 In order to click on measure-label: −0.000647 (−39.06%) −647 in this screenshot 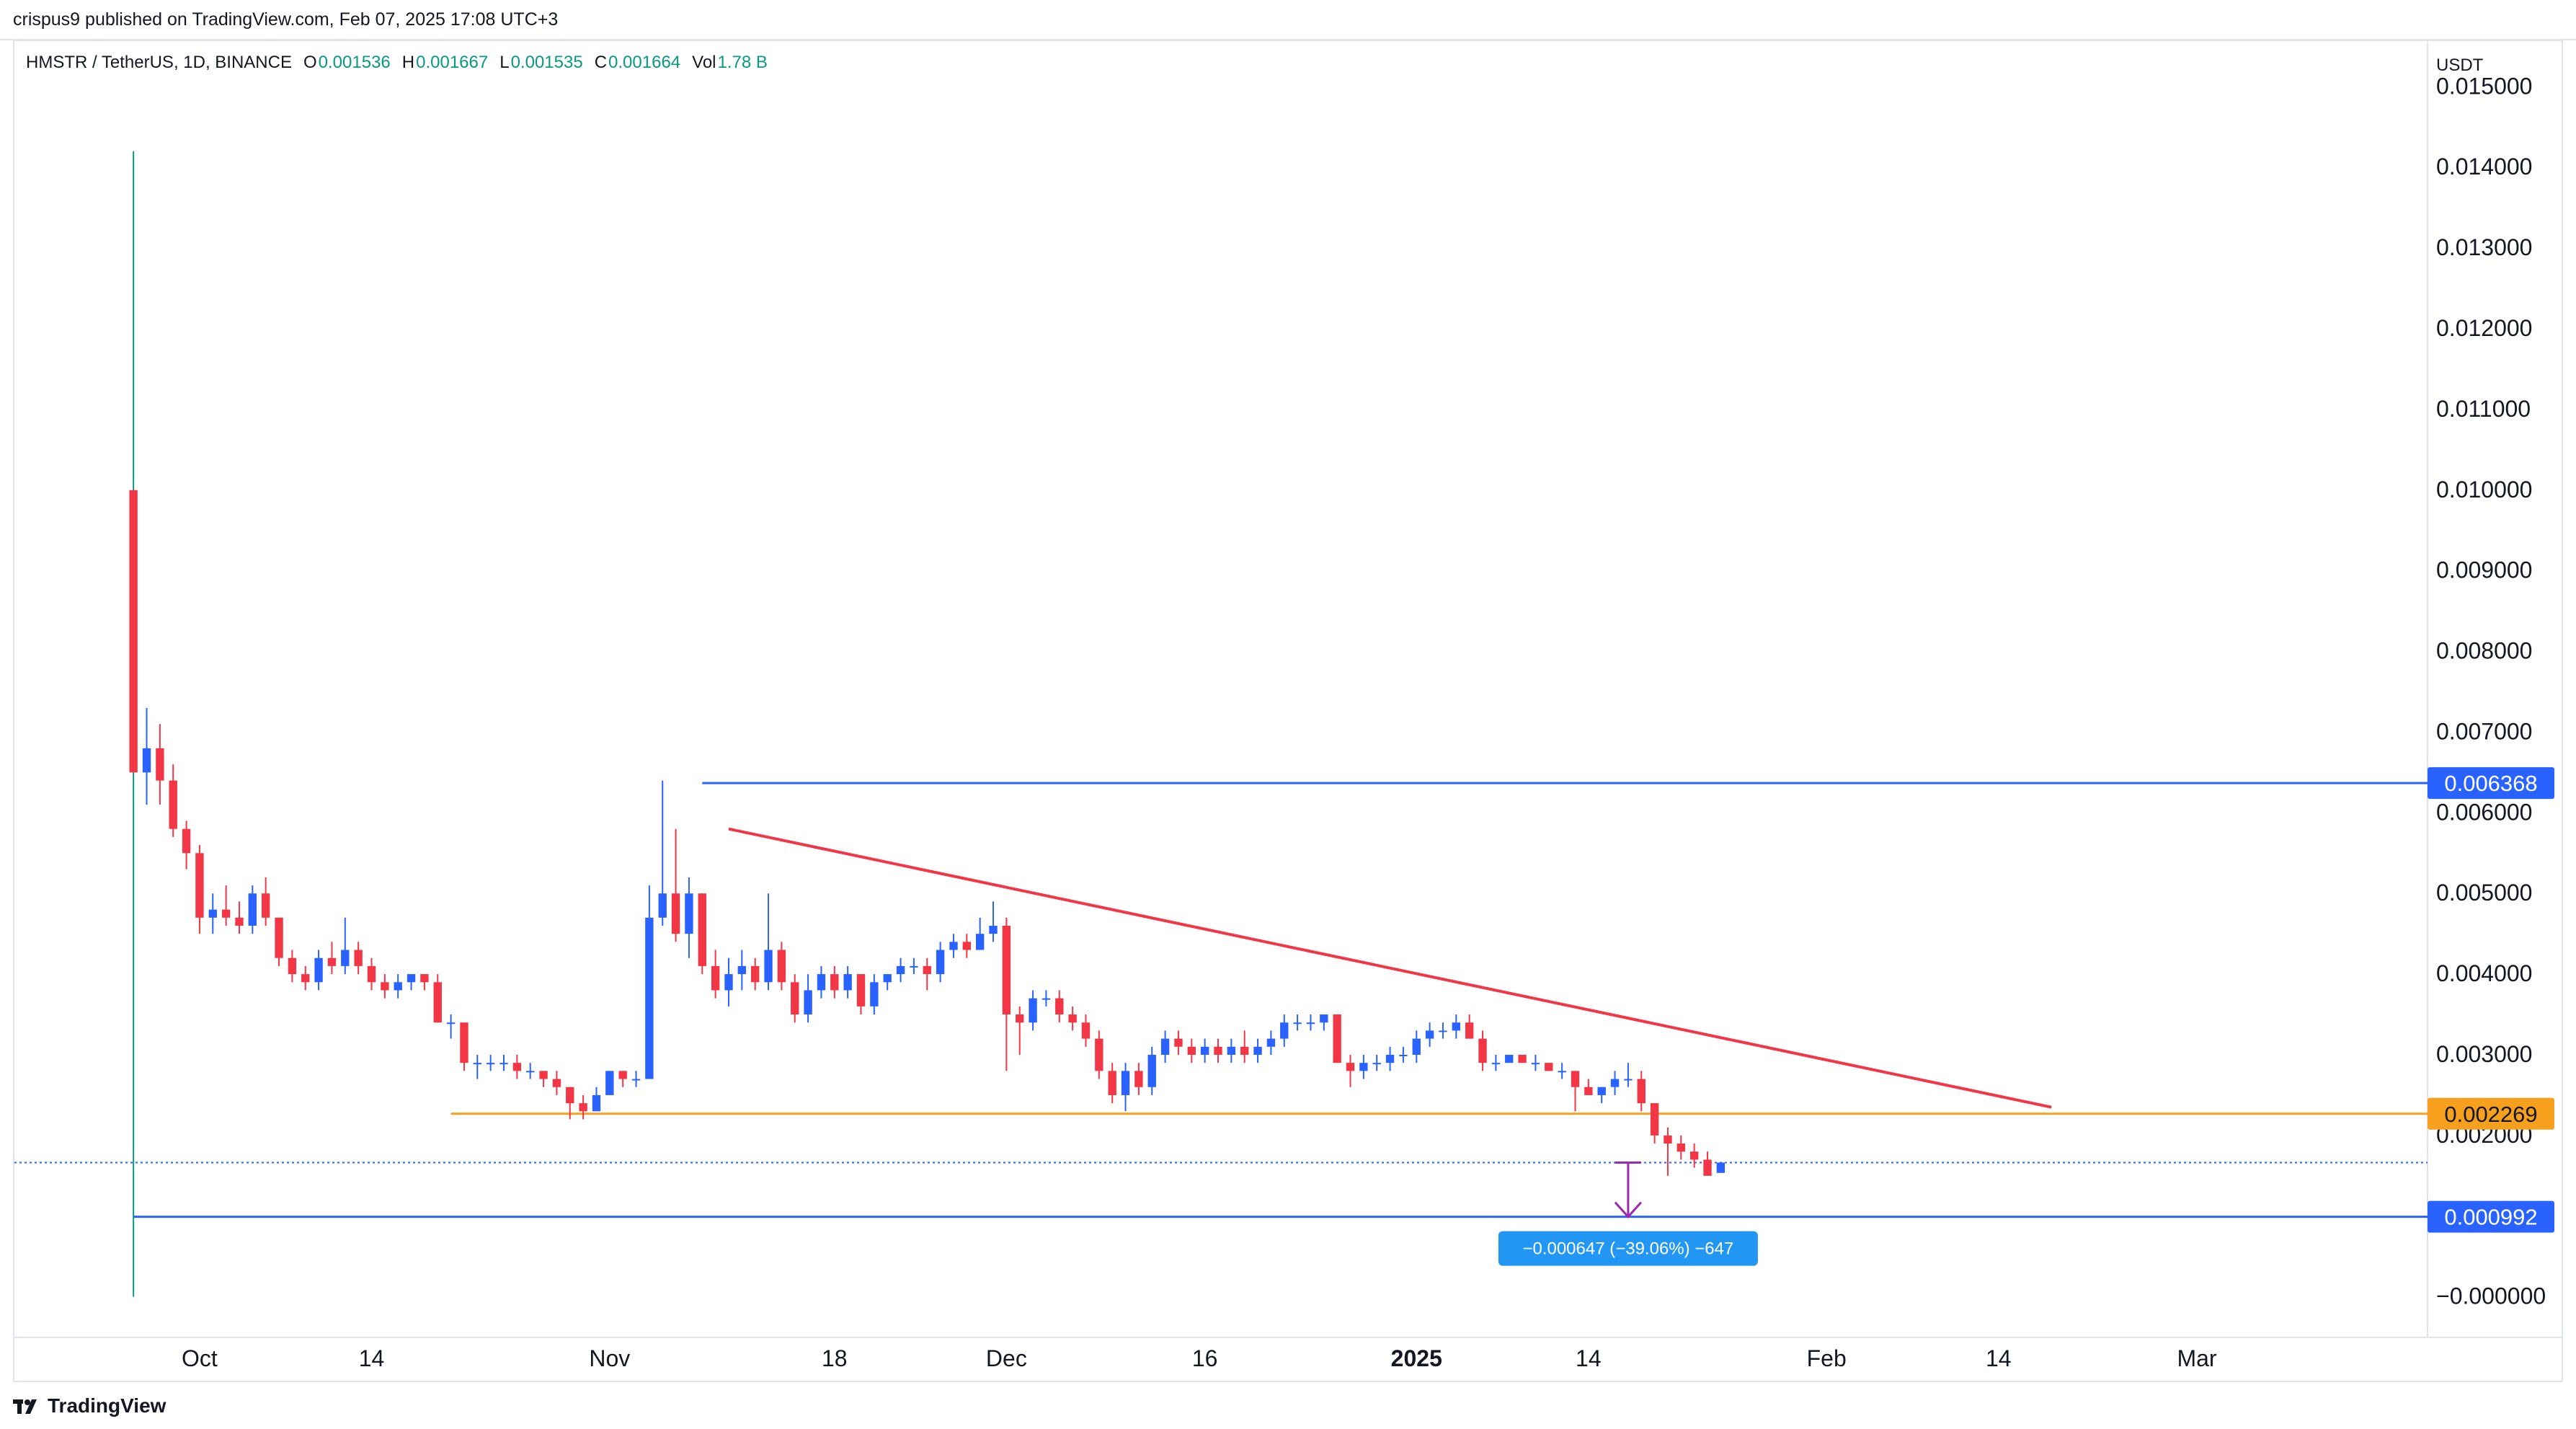, I will do `click(1628, 1249)`.